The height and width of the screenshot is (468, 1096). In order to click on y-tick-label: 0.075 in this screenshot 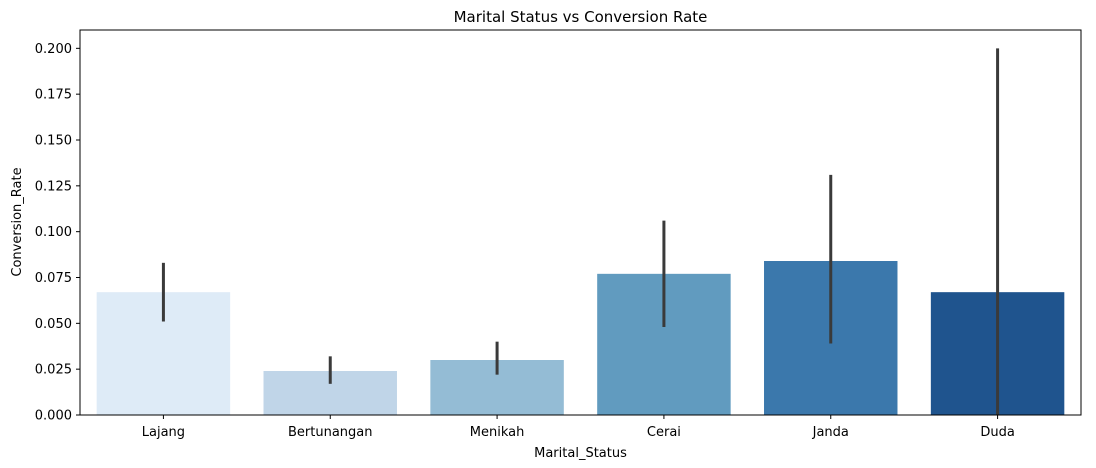, I will do `click(53, 278)`.